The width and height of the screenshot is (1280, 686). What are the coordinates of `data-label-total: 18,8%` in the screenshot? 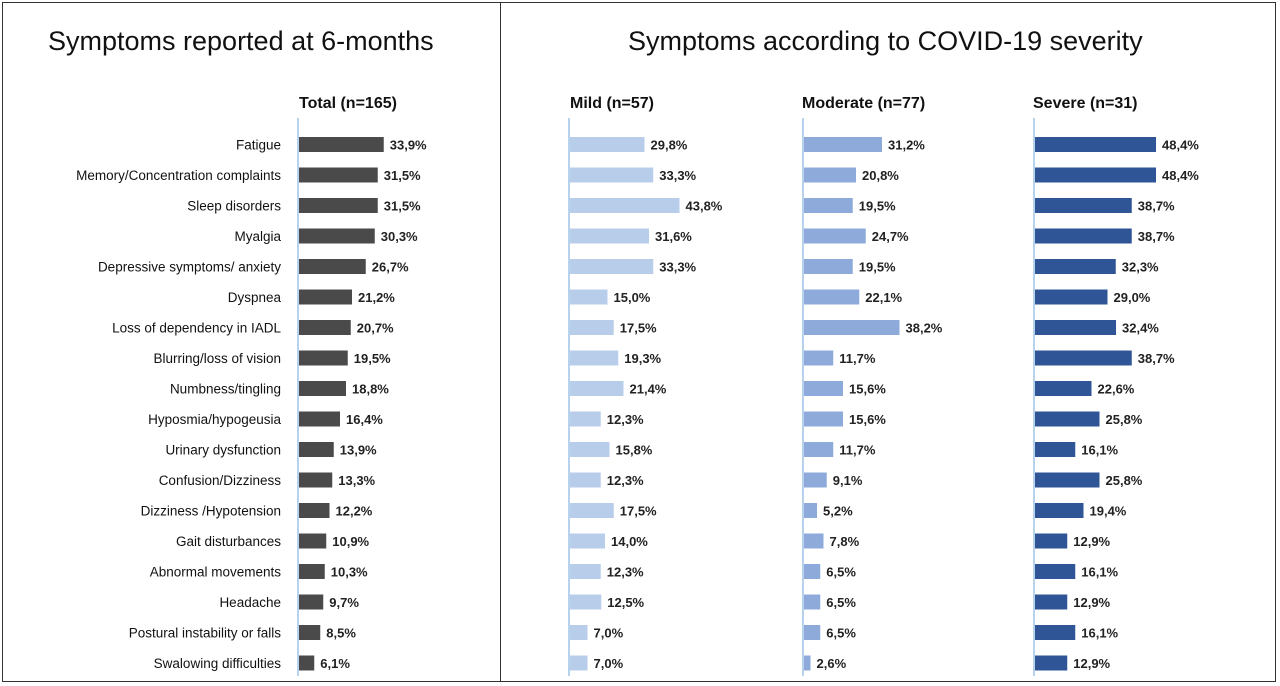 It's located at (370, 389).